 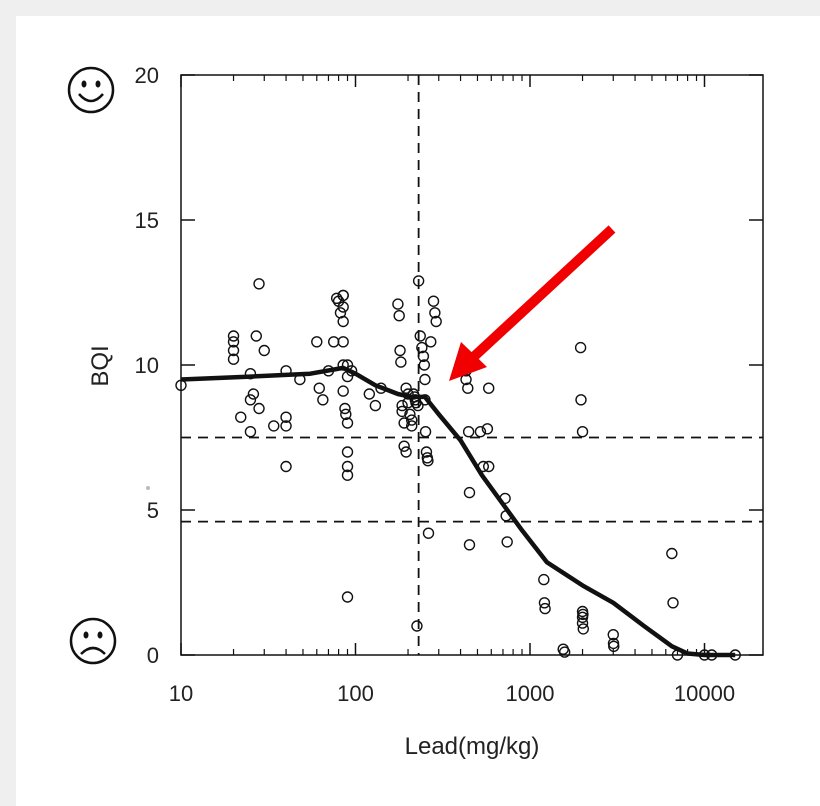 What do you see at coordinates (91, 90) in the screenshot?
I see `smiley-face-icon` at bounding box center [91, 90].